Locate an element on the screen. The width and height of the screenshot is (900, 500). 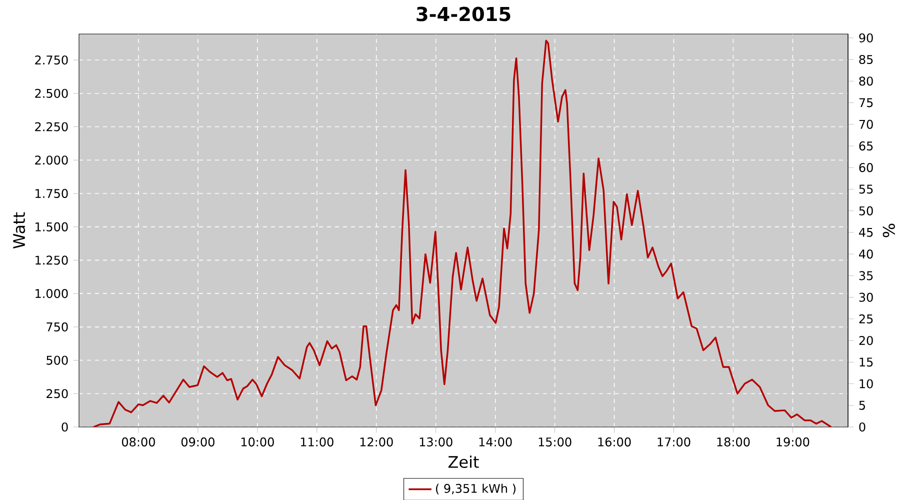
y-tick-label: 250 is located at coordinates (57, 393).